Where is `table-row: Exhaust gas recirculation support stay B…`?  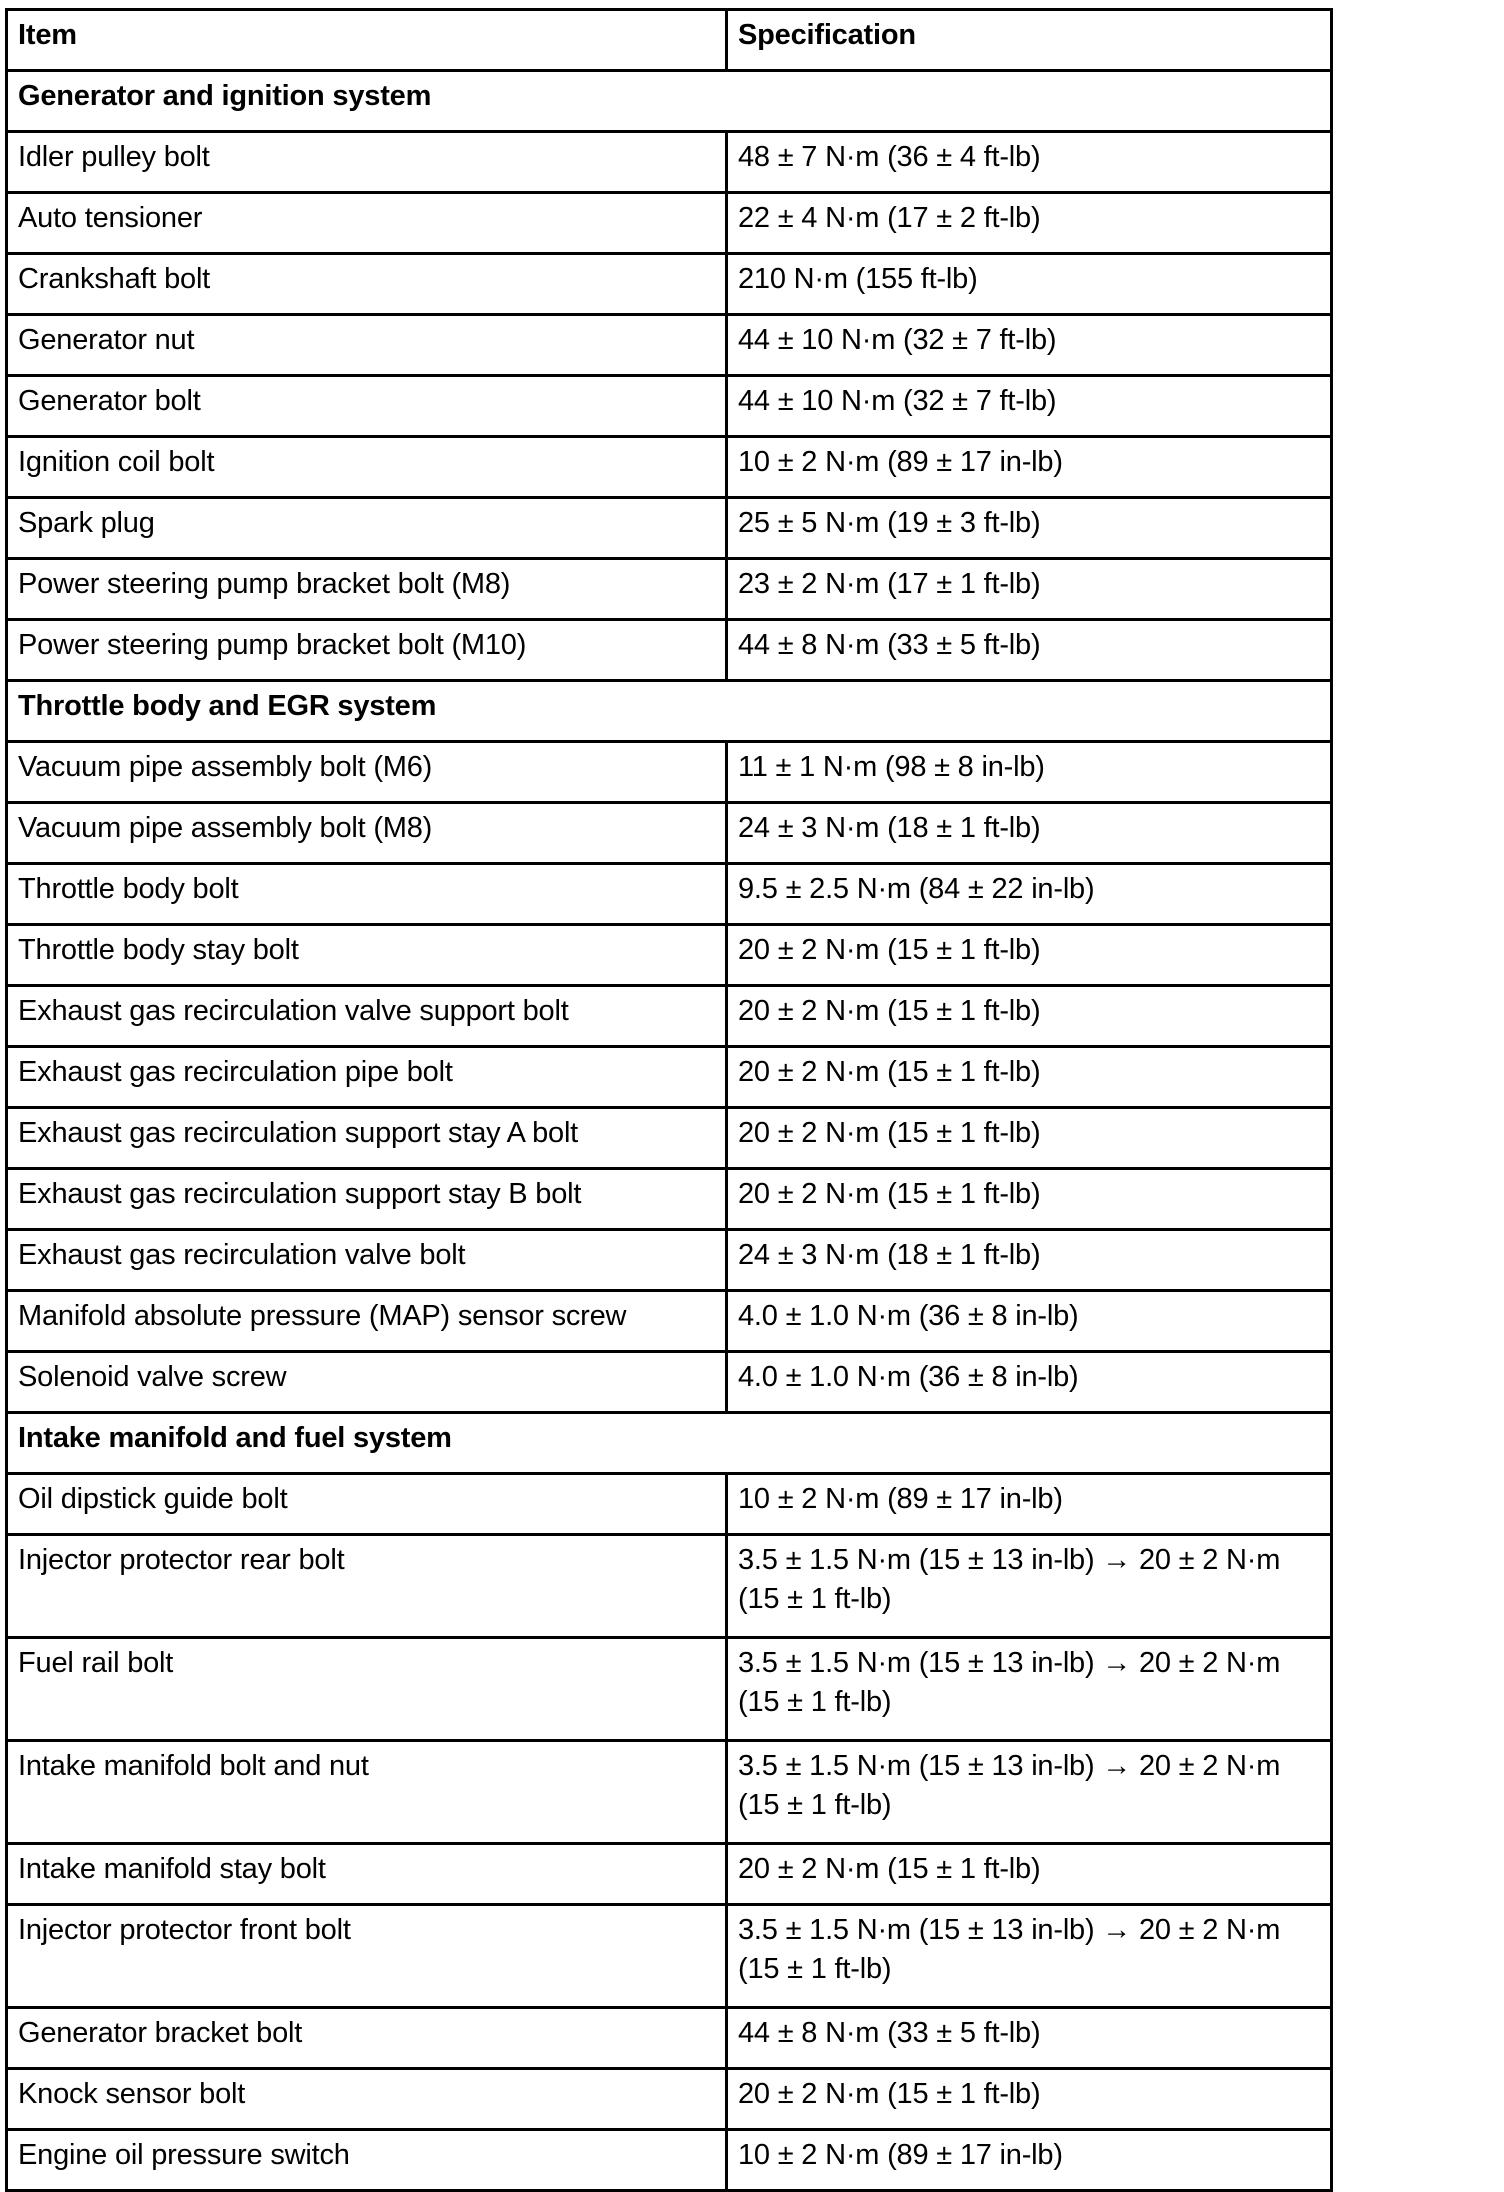
table-row: Exhaust gas recirculation support stay B… is located at coordinates (669, 1199).